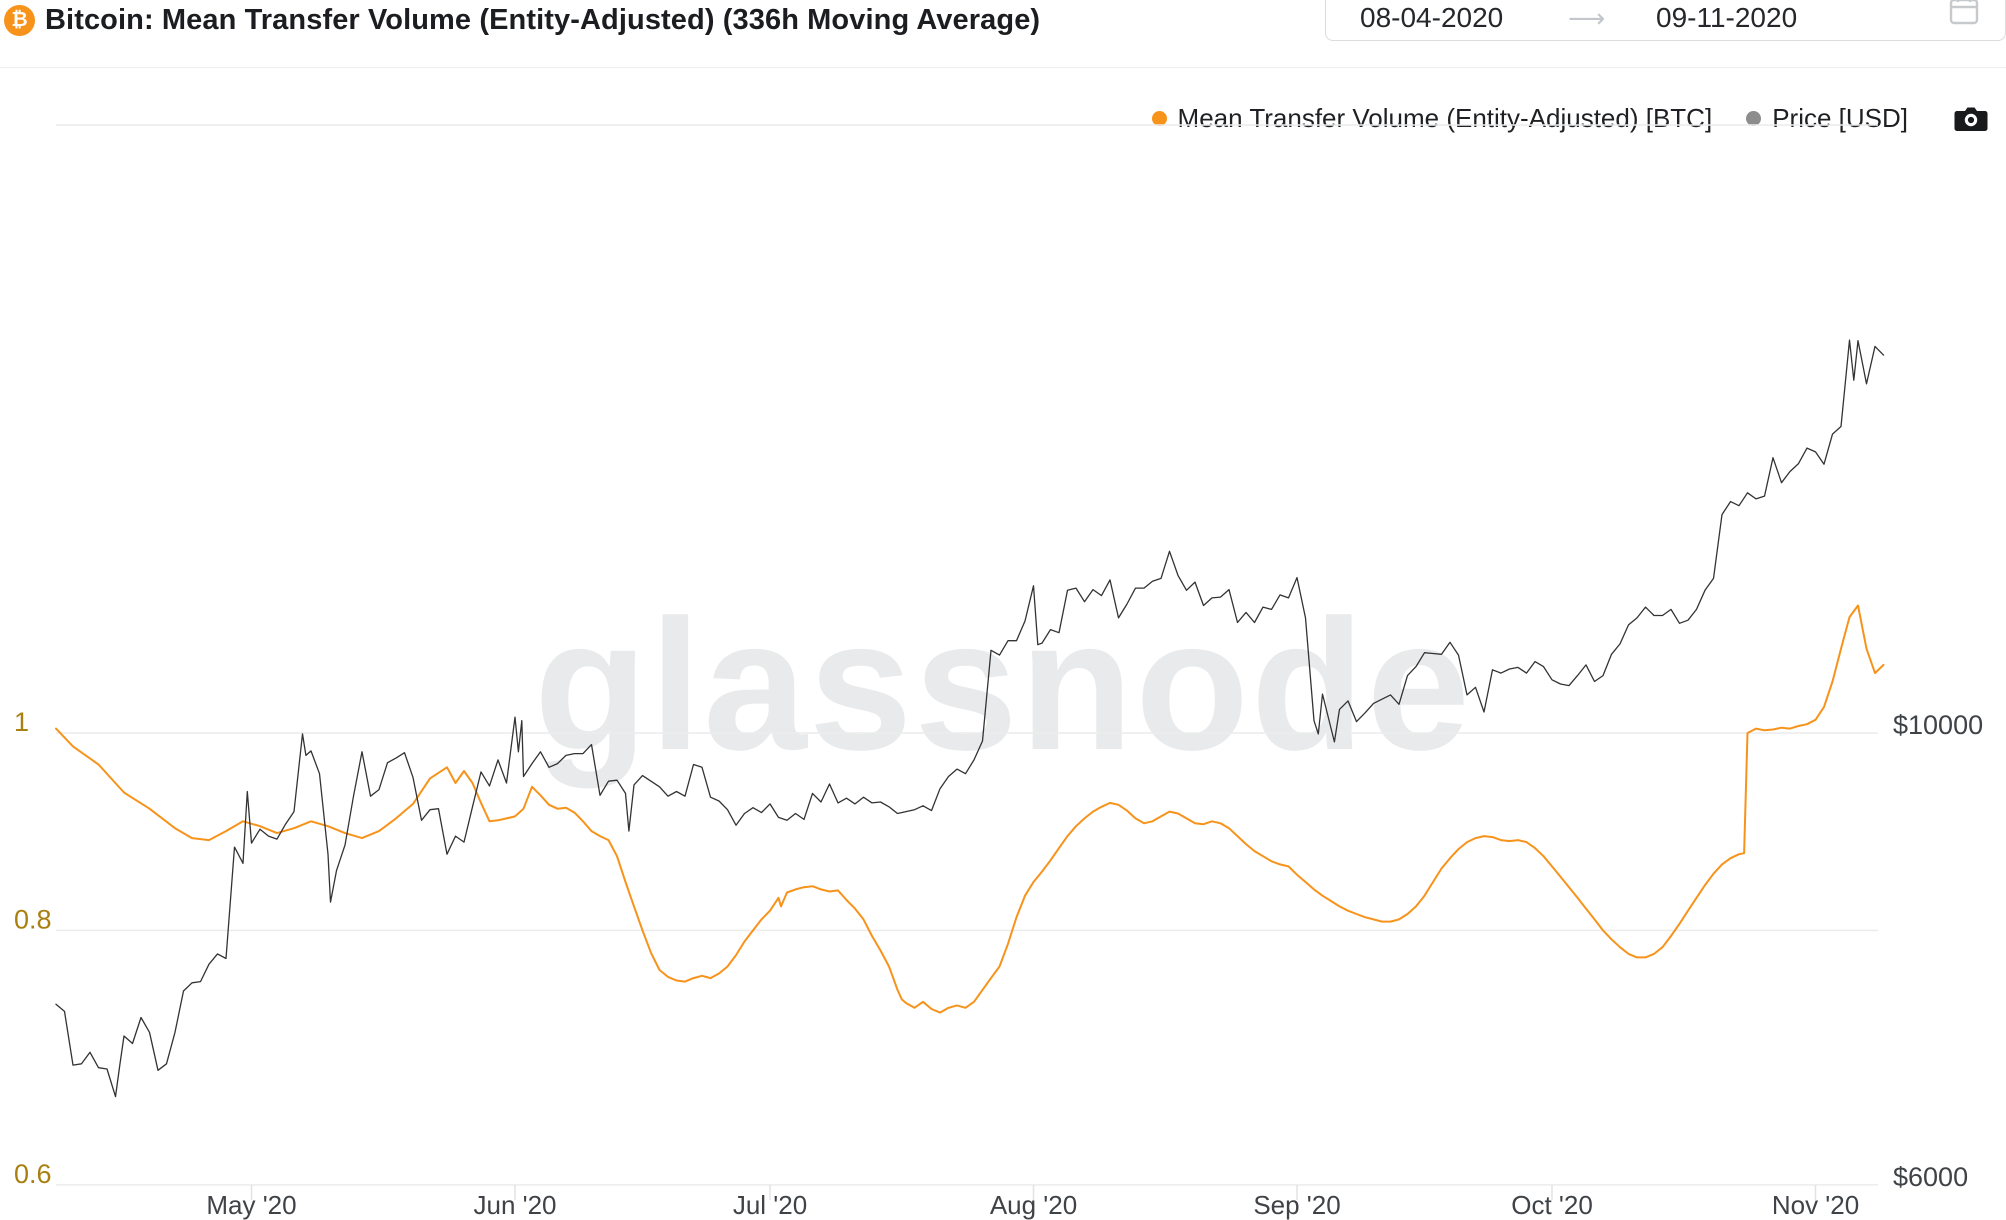 The image size is (2006, 1220). Describe the element at coordinates (1815, 1205) in the screenshot. I see `x-tick-label: Nov '20` at that location.